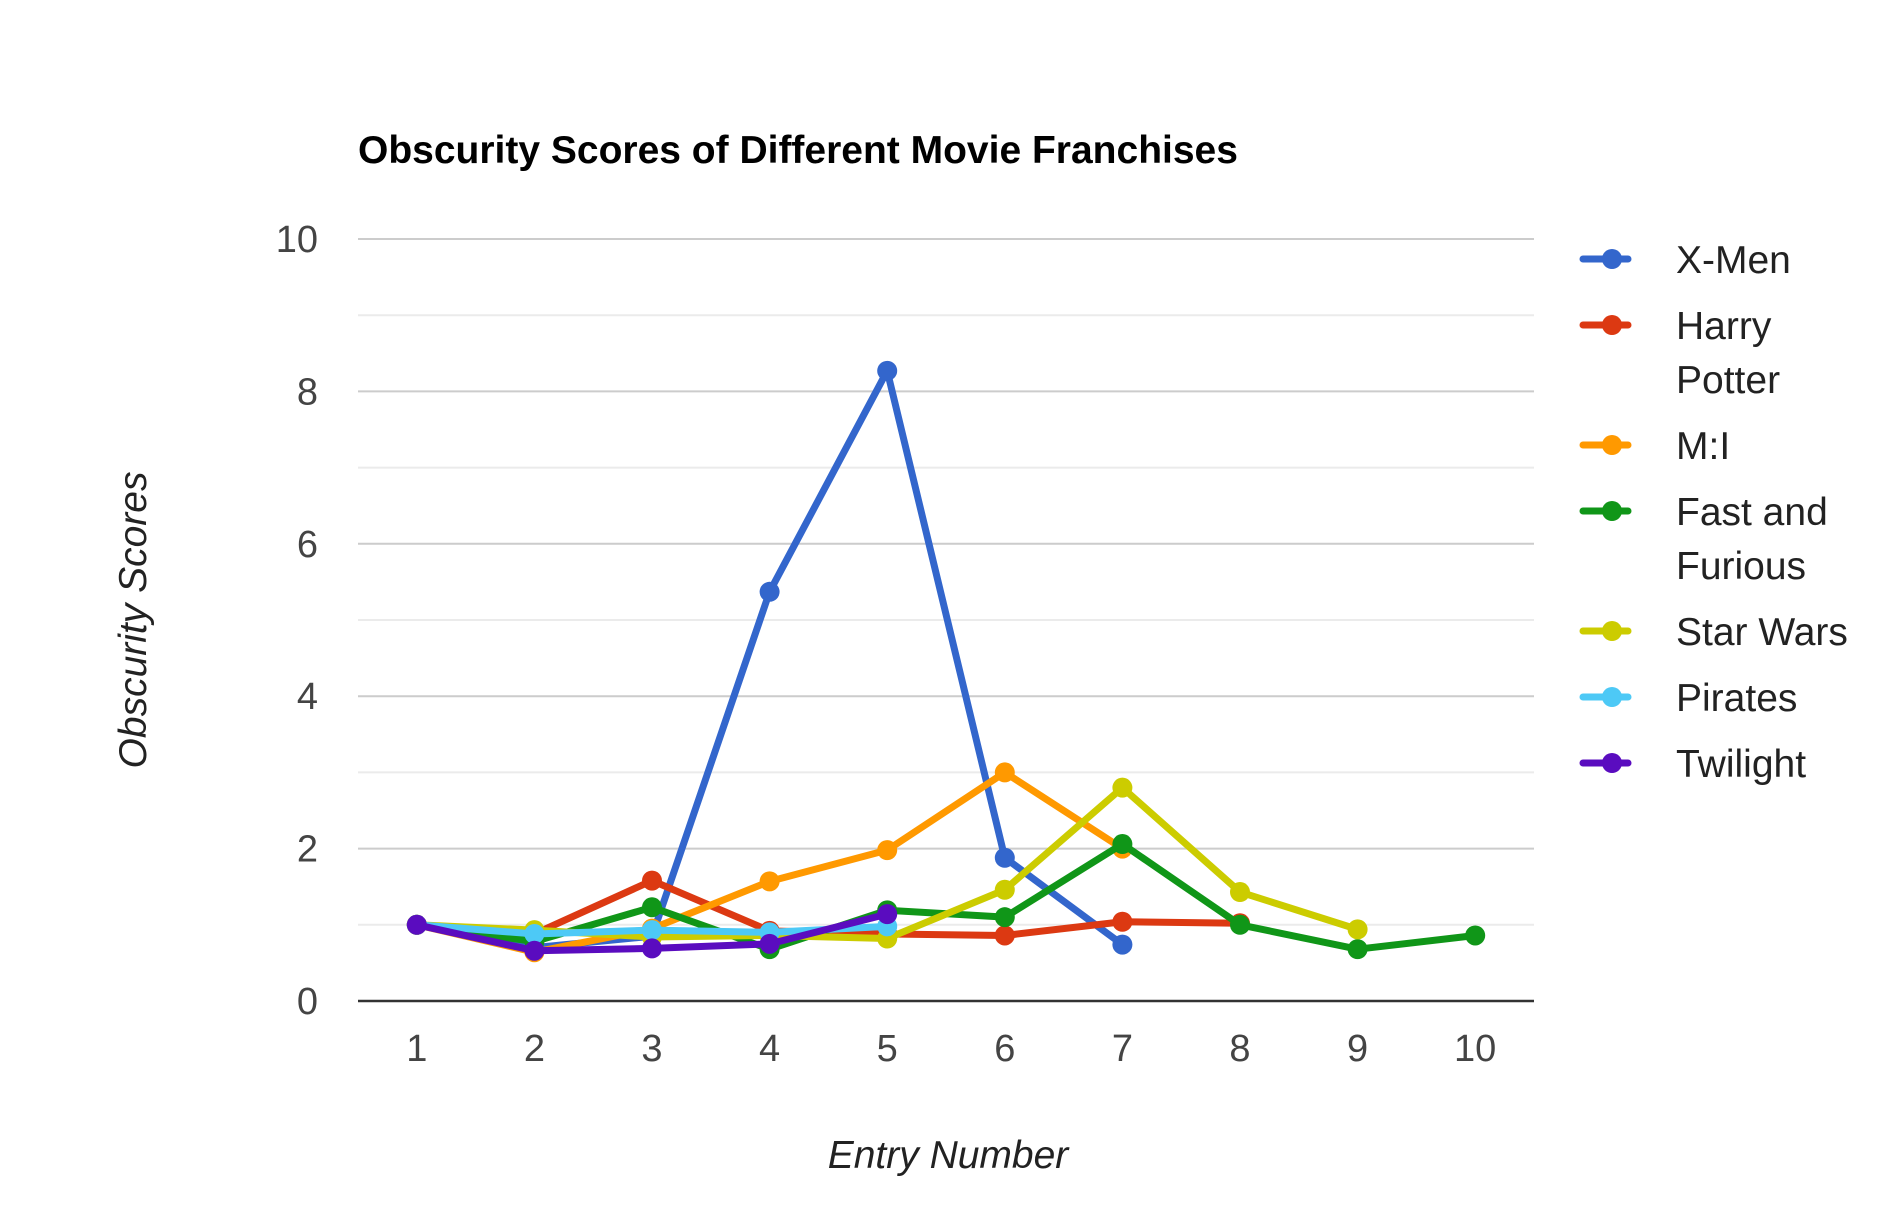  Describe the element at coordinates (307, 1002) in the screenshot. I see `y-tick-label: 0` at that location.